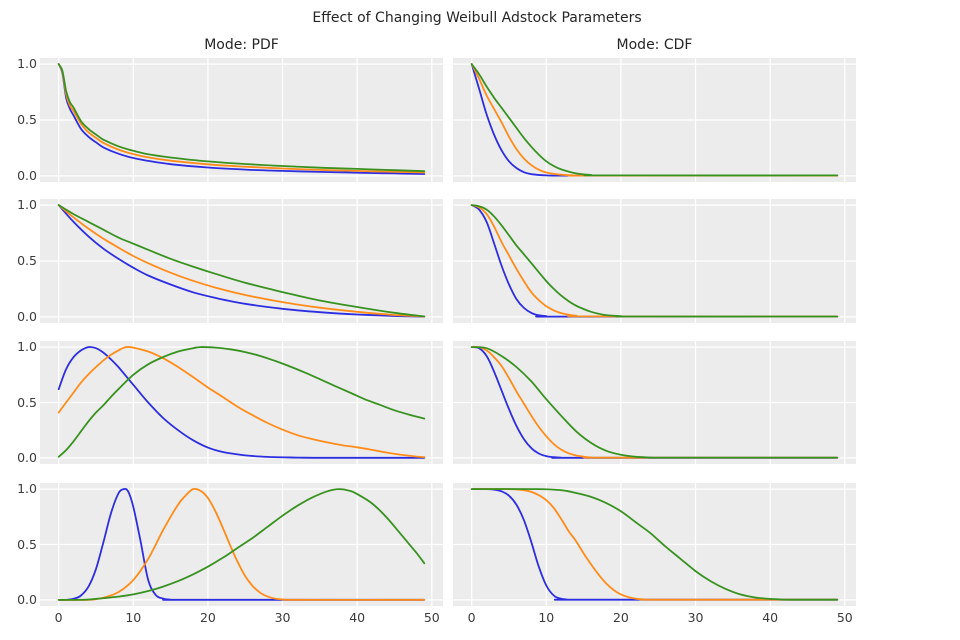 The image size is (960, 640). I want to click on subplot-pdf-row1, so click(241, 120).